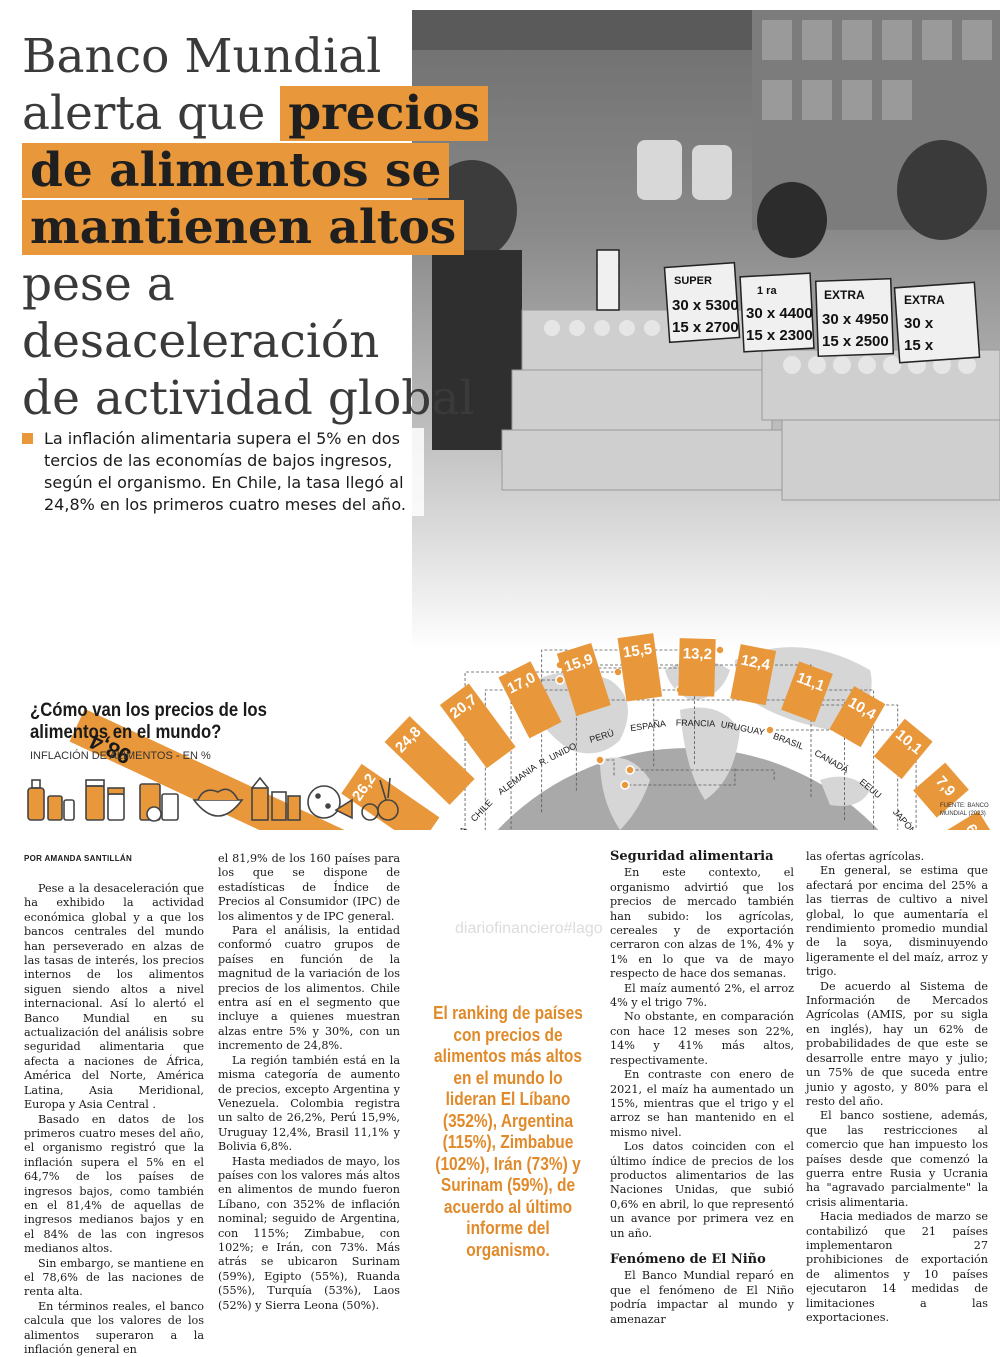 This screenshot has height=1357, width=1000. What do you see at coordinates (964, 810) in the screenshot?
I see `chart-source: FUENTE: BANCO MUNDIAL (2023)` at bounding box center [964, 810].